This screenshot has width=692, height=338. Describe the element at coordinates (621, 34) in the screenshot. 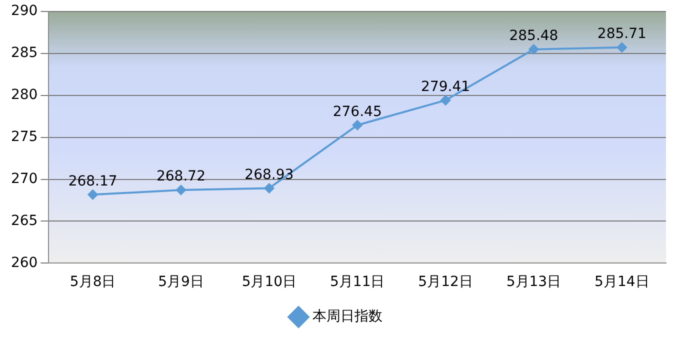

I see `data-label: 285.71` at that location.